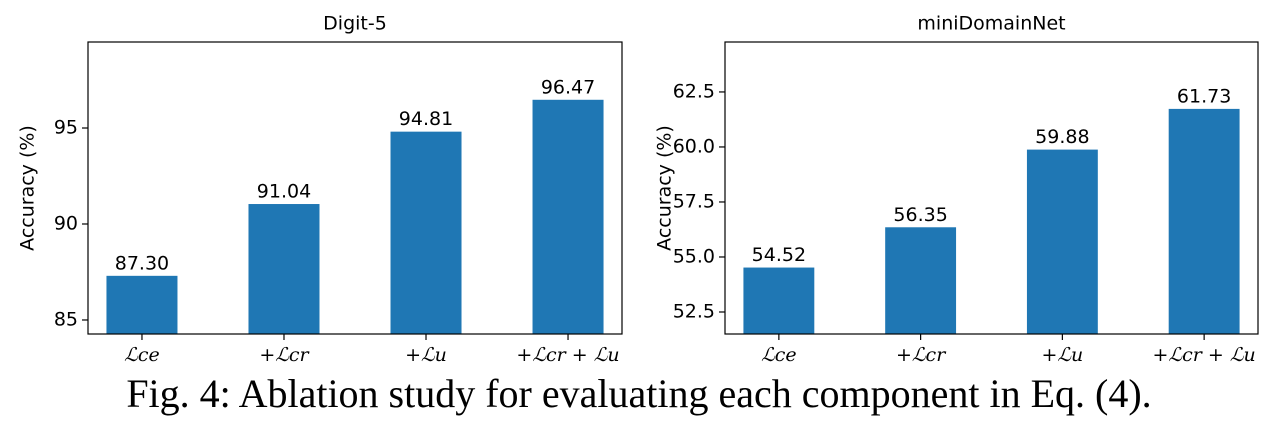 The image size is (1279, 438). What do you see at coordinates (920, 215) in the screenshot?
I see `value-label: 56.35` at bounding box center [920, 215].